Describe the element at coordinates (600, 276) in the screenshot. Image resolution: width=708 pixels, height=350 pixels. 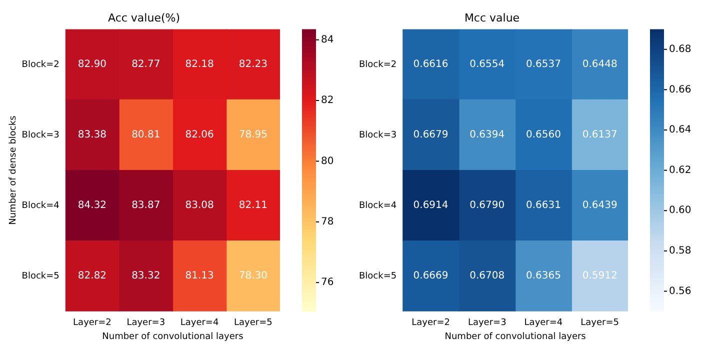
I see `data-label: 0.5912` at that location.